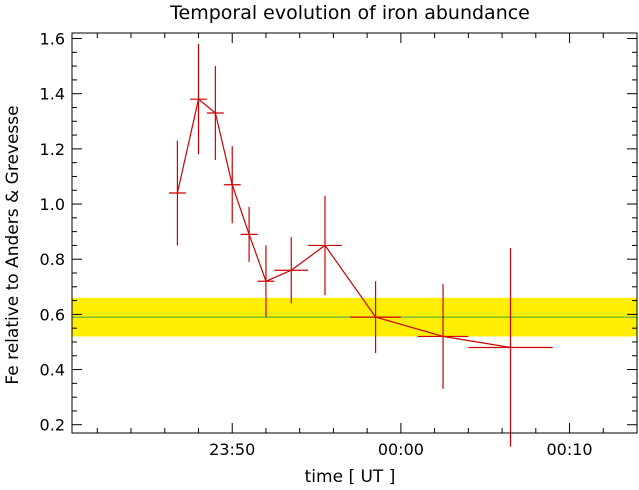 This screenshot has width=639, height=490. What do you see at coordinates (232, 449) in the screenshot?
I see `x-tick-label: 23:50` at bounding box center [232, 449].